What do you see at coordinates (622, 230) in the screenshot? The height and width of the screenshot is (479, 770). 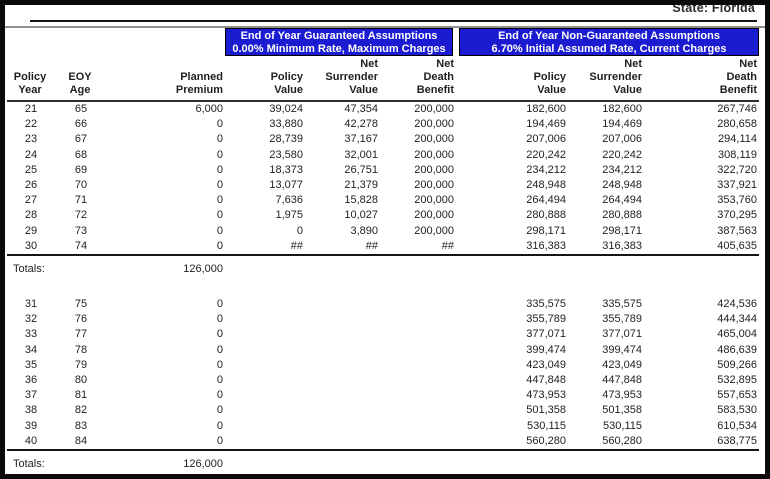 I see `cell: 298,171` at bounding box center [622, 230].